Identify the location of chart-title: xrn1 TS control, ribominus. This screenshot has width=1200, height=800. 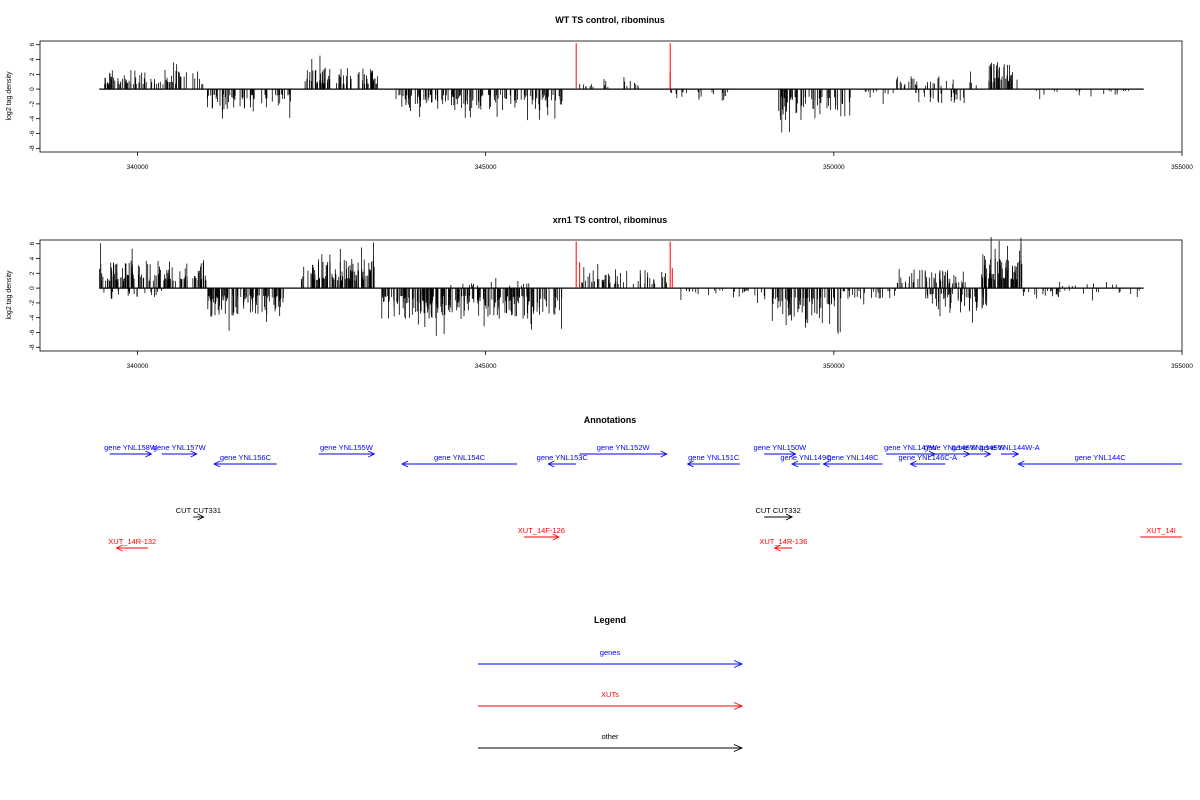
(610, 220).